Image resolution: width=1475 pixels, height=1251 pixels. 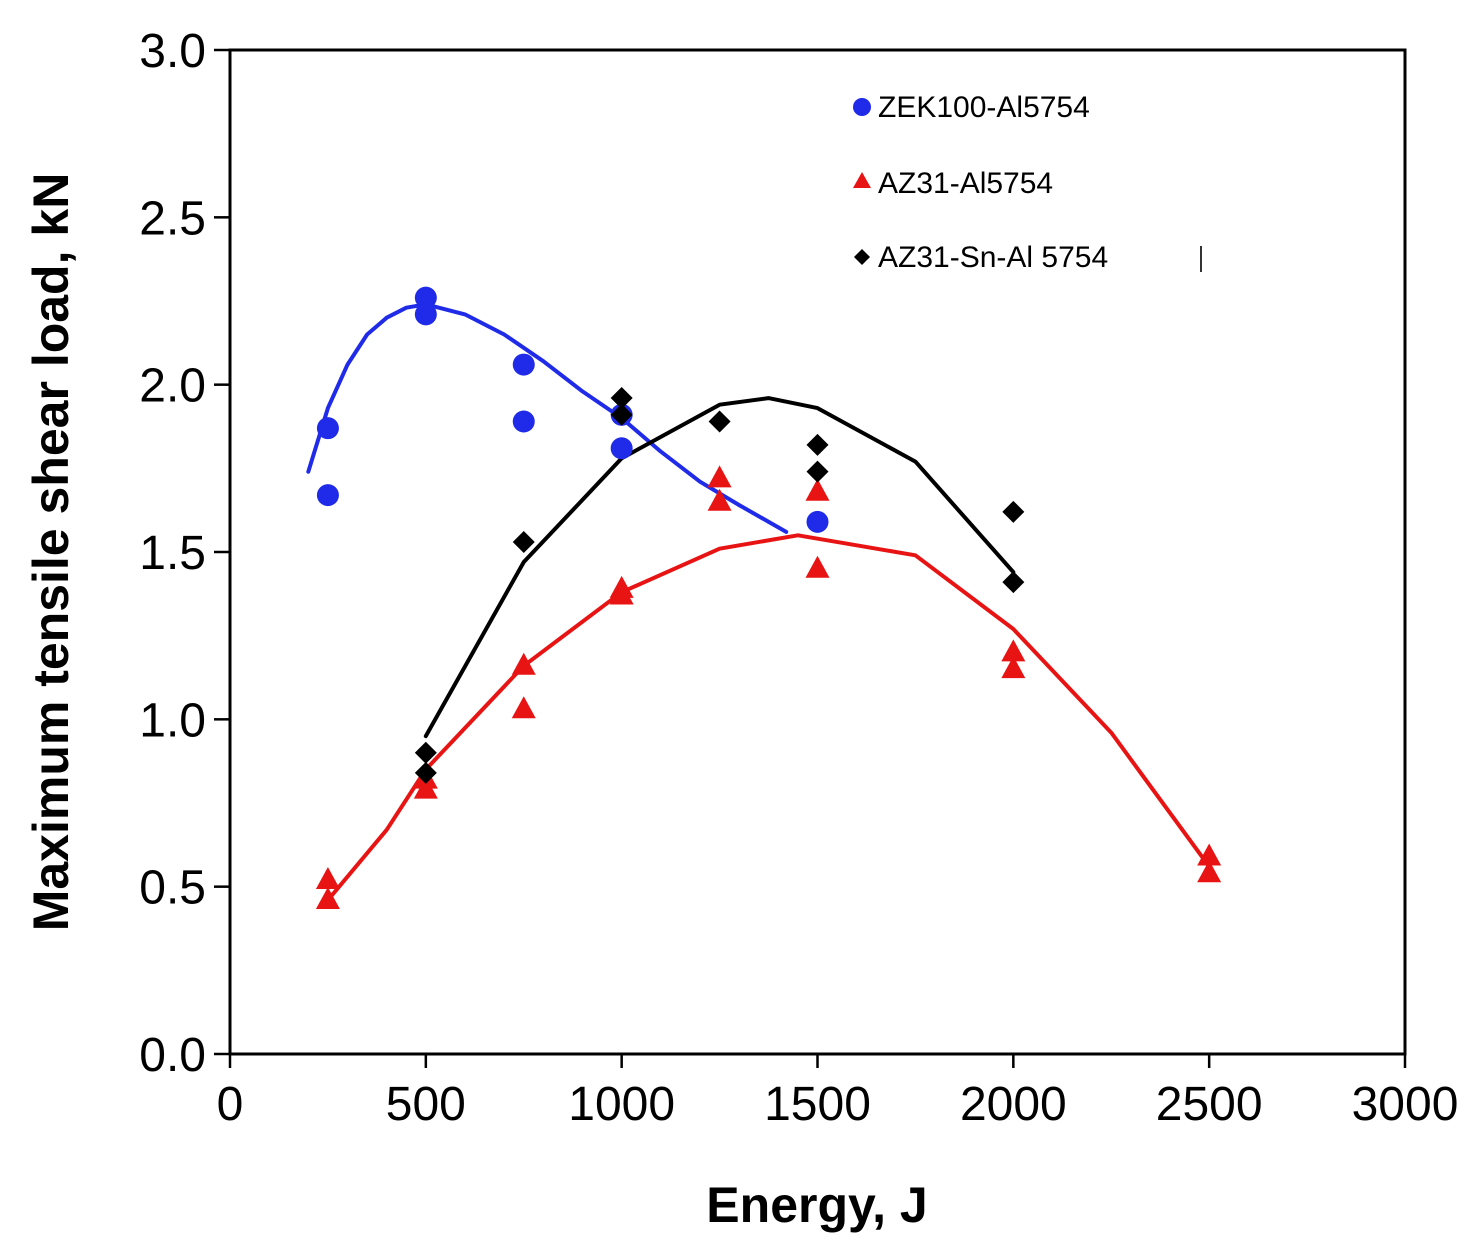 What do you see at coordinates (1405, 1104) in the screenshot?
I see `x-tick-label: 3000` at bounding box center [1405, 1104].